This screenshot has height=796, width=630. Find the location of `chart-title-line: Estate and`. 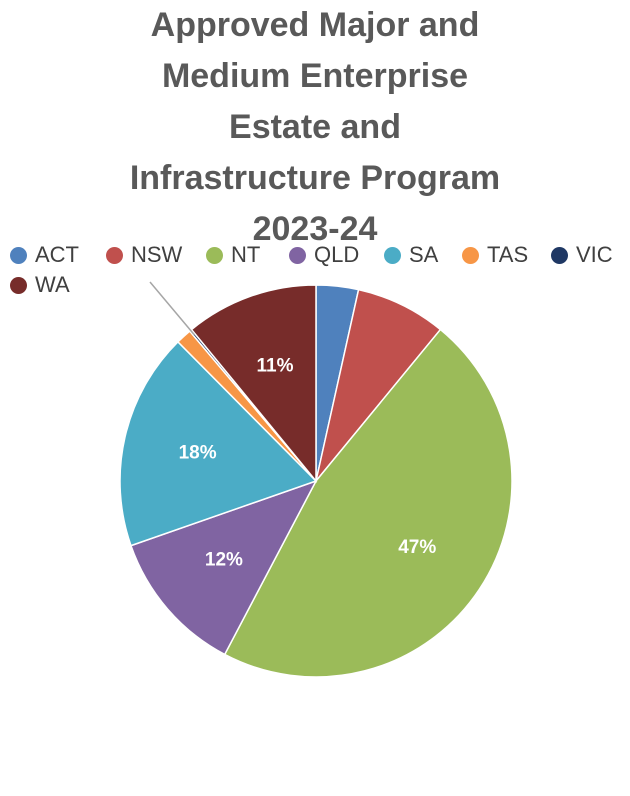

chart-title-line: Estate and is located at coordinates (315, 127).